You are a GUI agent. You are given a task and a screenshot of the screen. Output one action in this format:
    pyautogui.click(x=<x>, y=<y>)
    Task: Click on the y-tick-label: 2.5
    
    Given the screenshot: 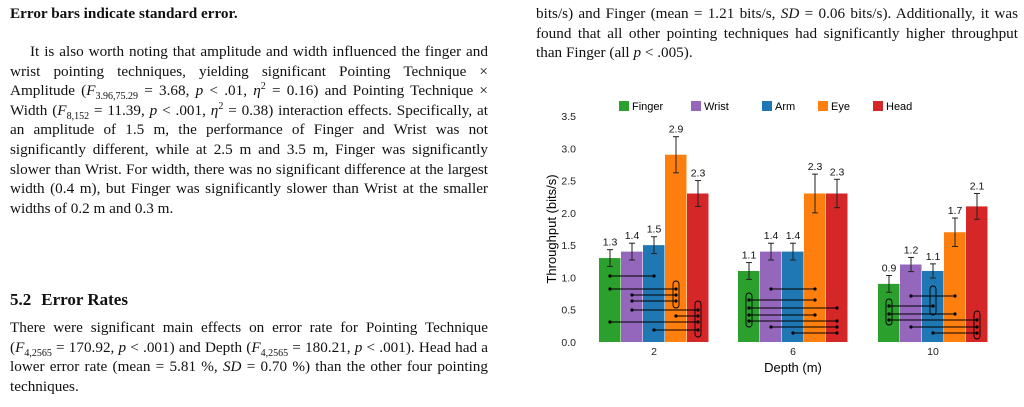 What is the action you would take?
    pyautogui.click(x=568, y=182)
    